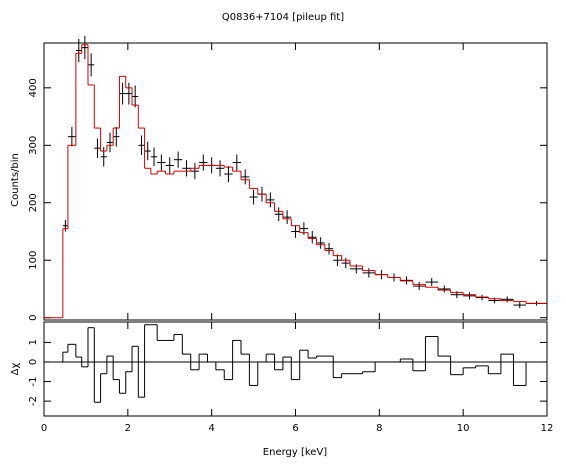 The width and height of the screenshot is (566, 468). What do you see at coordinates (15, 368) in the screenshot?
I see `y-axis-label: Δχ` at bounding box center [15, 368].